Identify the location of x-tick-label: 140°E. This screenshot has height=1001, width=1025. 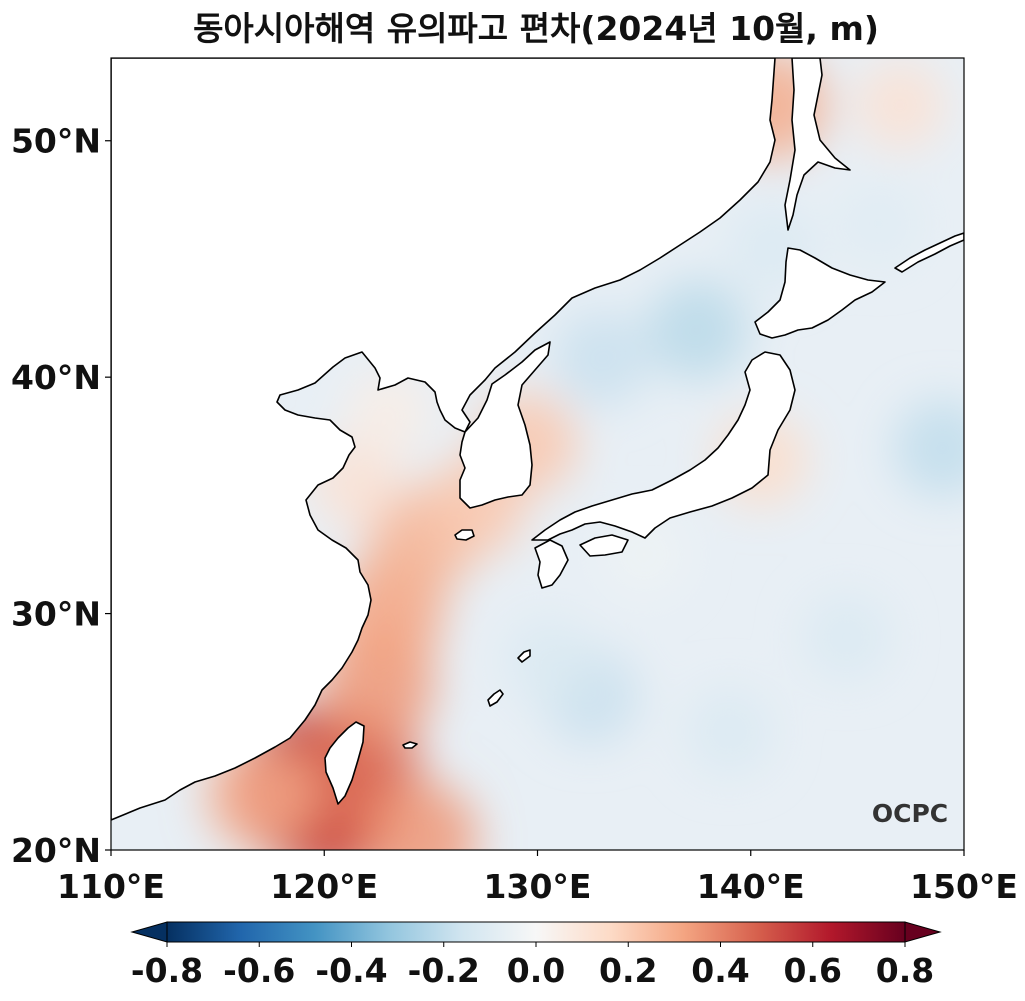
(751, 886).